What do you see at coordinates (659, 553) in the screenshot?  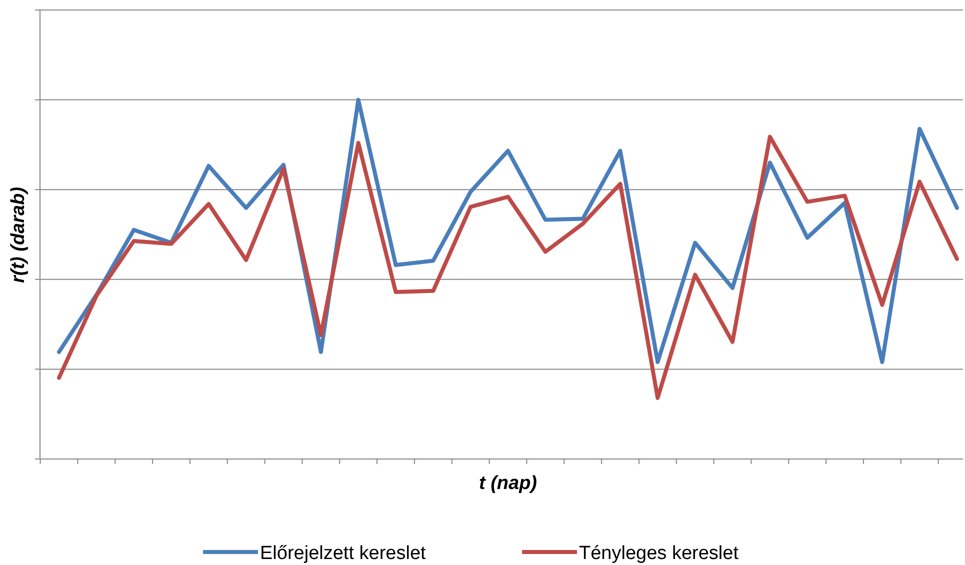 I see `legend-label: Tényleges kereslet` at bounding box center [659, 553].